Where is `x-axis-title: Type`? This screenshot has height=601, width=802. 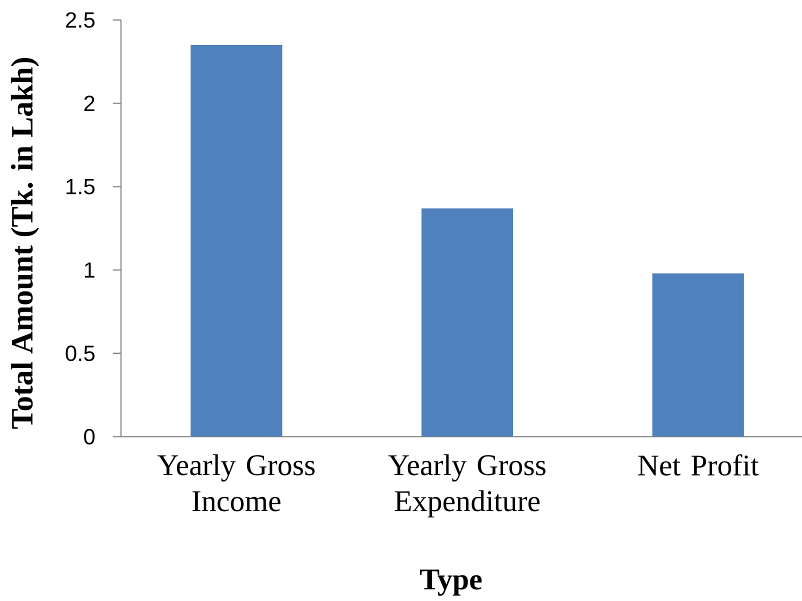
x-axis-title: Type is located at coordinates (451, 583).